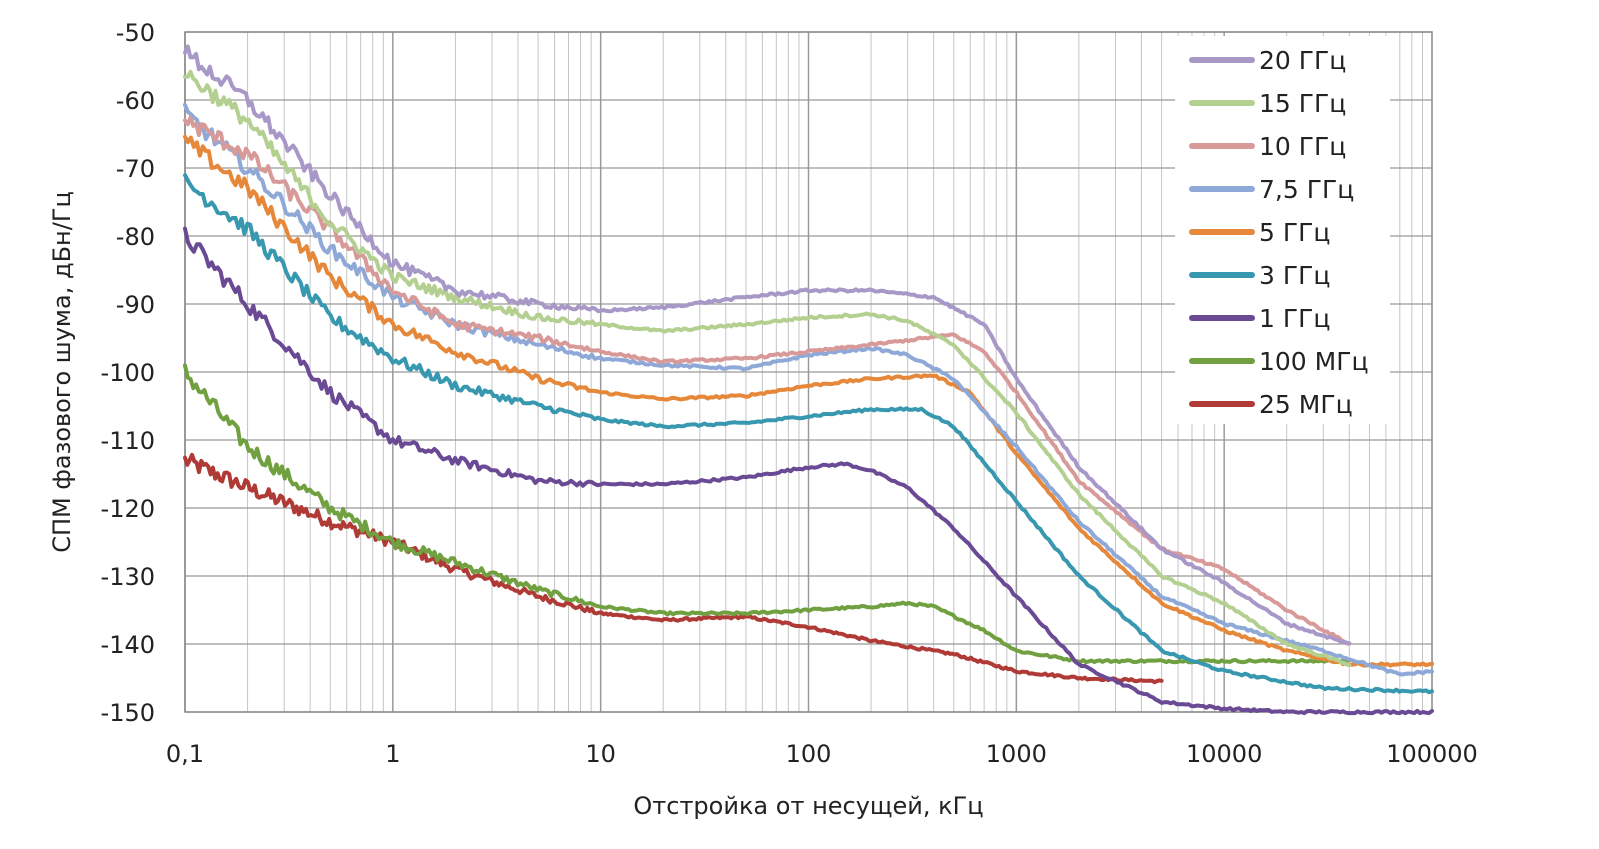 The width and height of the screenshot is (1599, 849). Describe the element at coordinates (128, 713) in the screenshot. I see `y-tick-label: -150` at that location.